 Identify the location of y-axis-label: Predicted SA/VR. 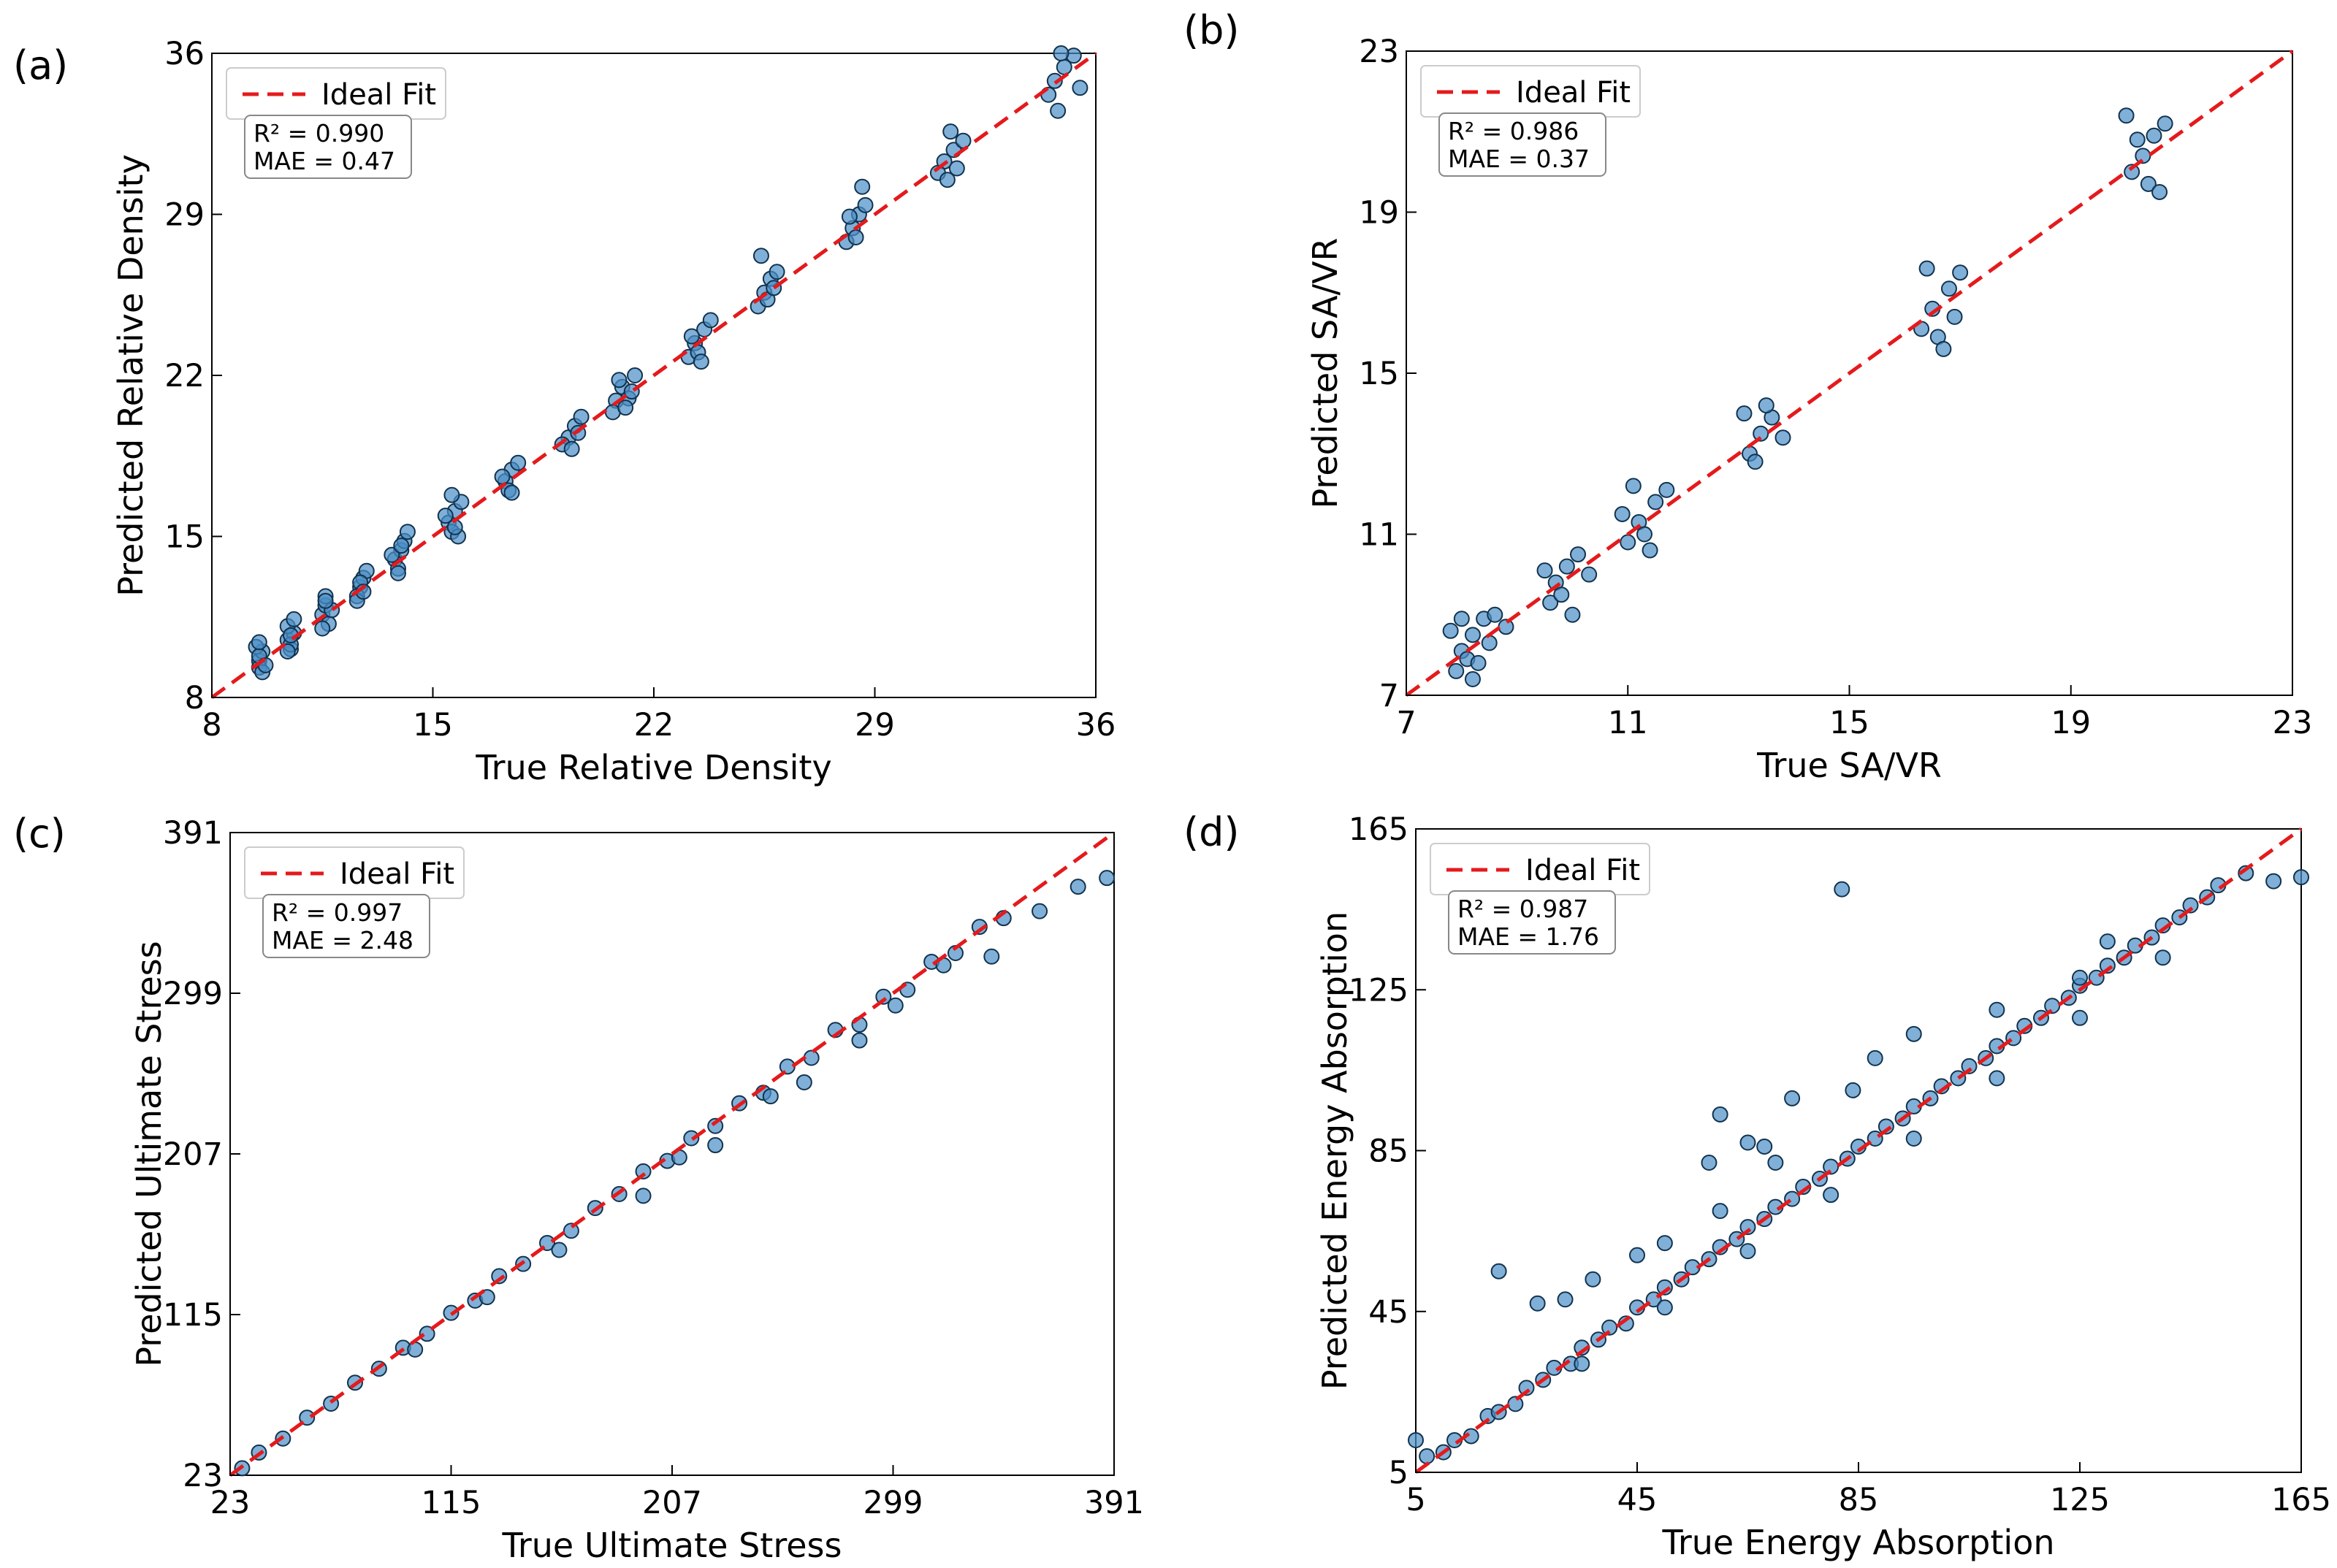
(1325, 372).